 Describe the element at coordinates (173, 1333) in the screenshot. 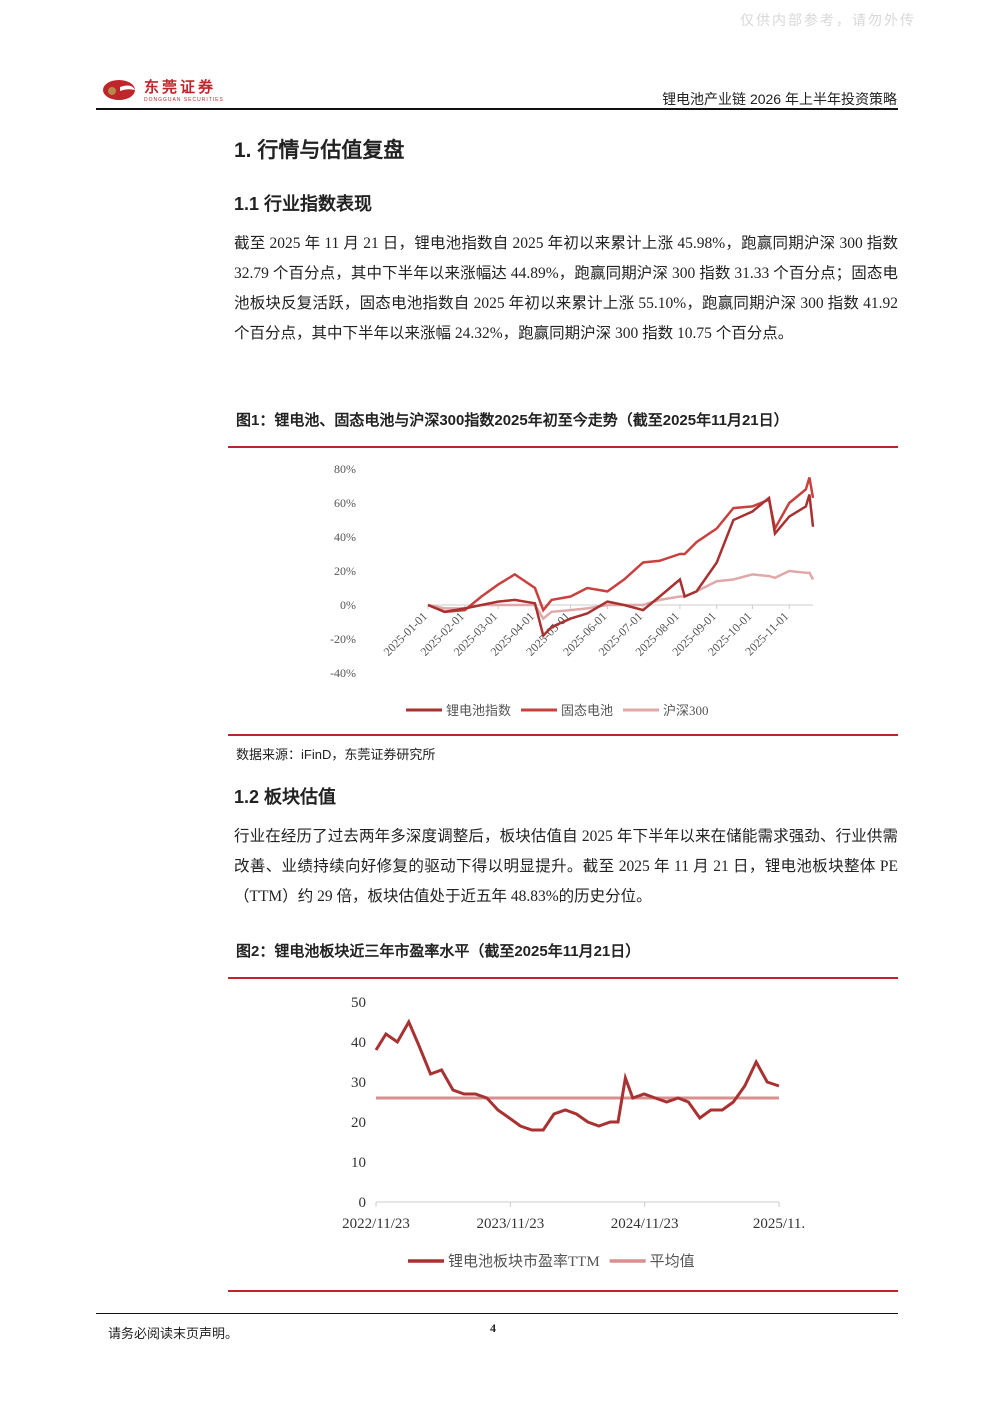

I see `footer-disclaimer: 请务必阅读末页声明。` at that location.